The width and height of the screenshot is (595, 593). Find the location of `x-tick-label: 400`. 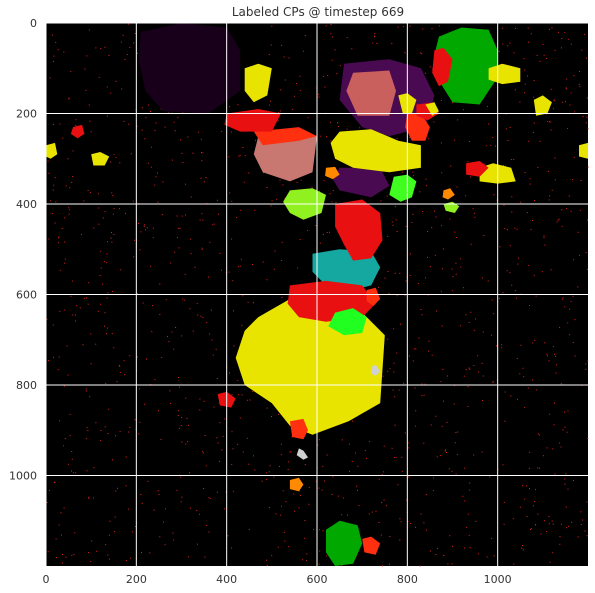

x-tick-label: 400 is located at coordinates (226, 579).